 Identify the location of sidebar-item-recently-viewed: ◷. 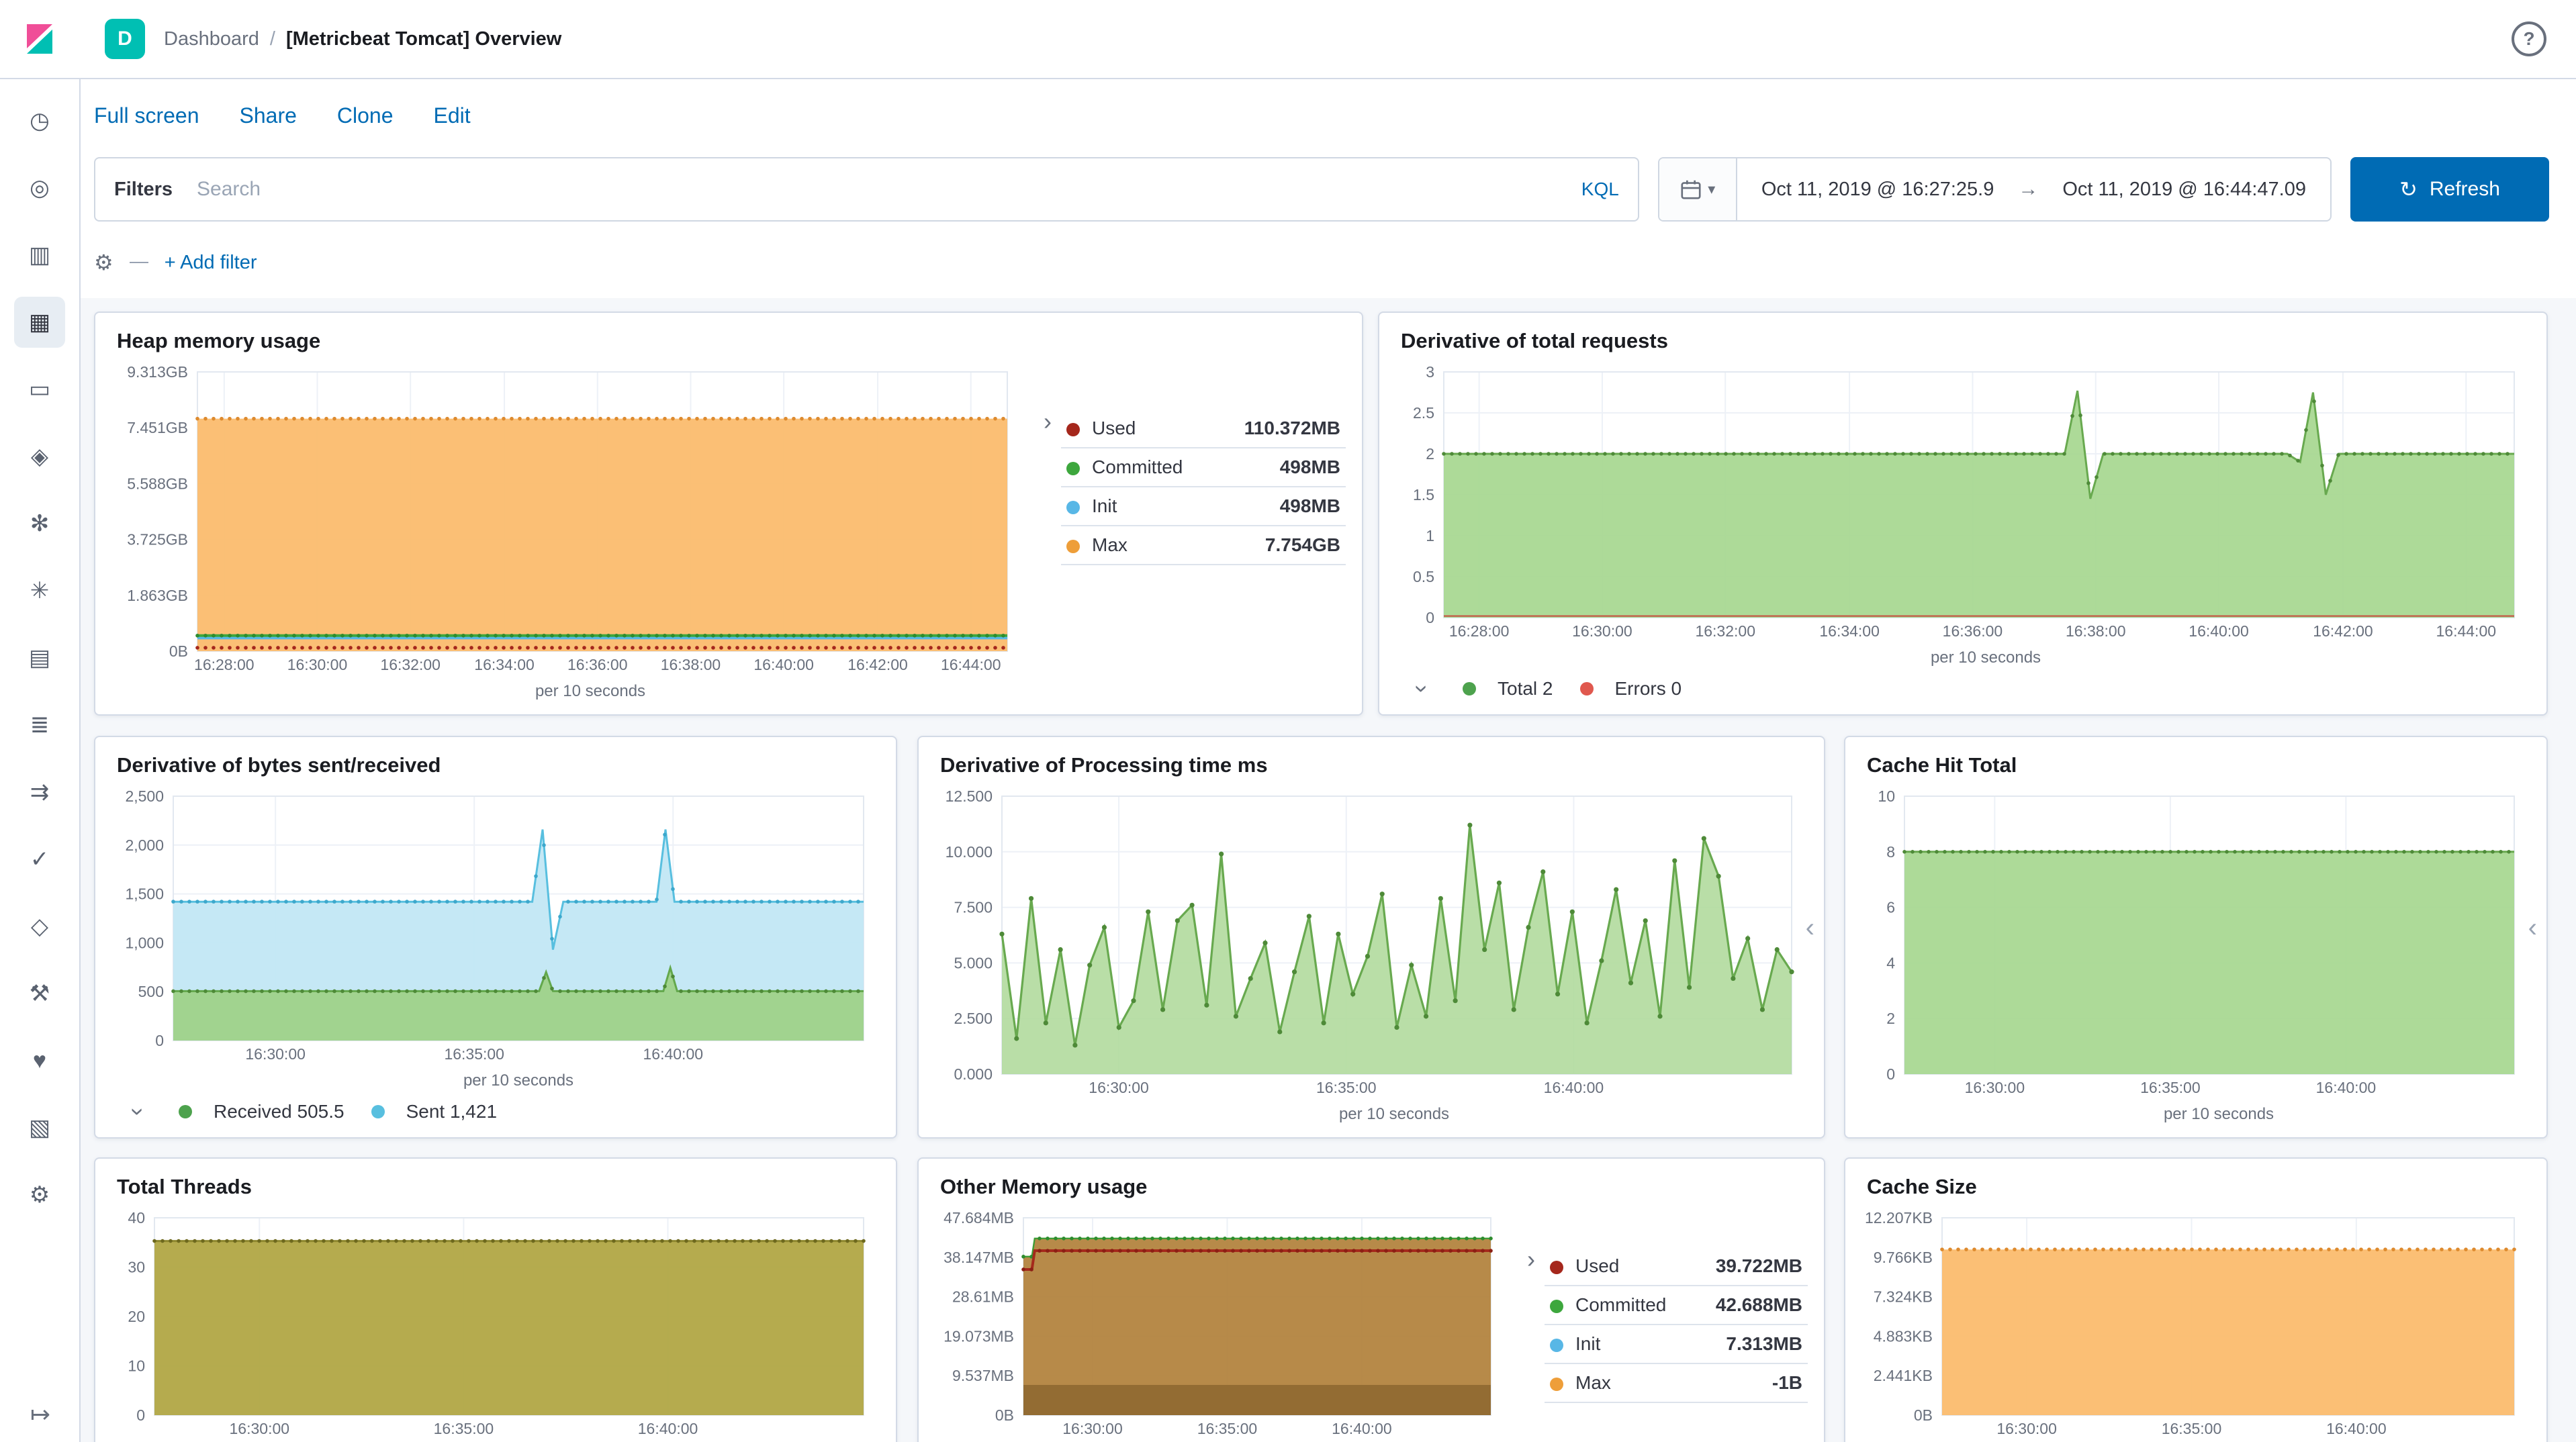
(39, 121).